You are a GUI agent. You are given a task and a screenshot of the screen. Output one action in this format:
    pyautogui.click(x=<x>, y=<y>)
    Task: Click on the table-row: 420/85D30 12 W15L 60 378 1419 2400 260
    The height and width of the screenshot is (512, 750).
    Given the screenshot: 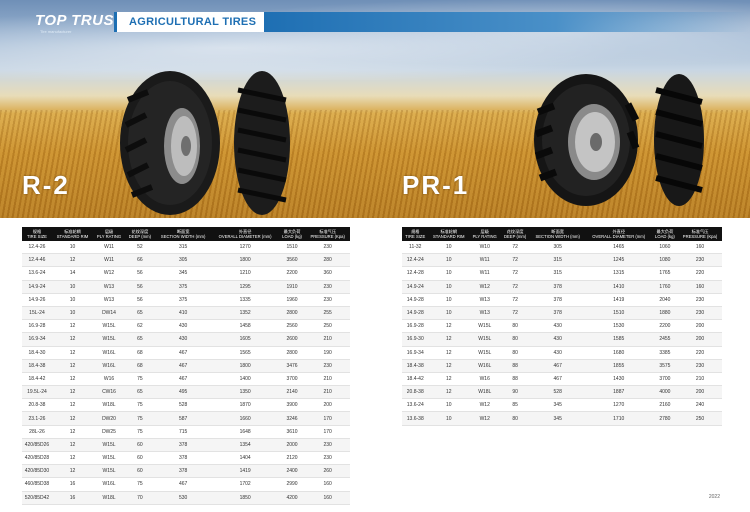 What is the action you would take?
    pyautogui.click(x=186, y=471)
    